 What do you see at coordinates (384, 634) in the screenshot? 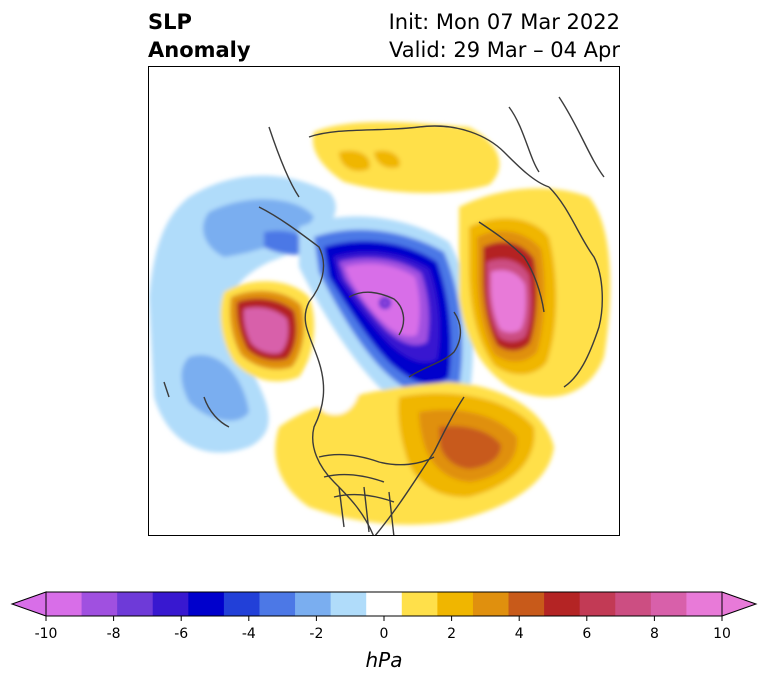
I see `colorbar-tick-label: 0` at bounding box center [384, 634].